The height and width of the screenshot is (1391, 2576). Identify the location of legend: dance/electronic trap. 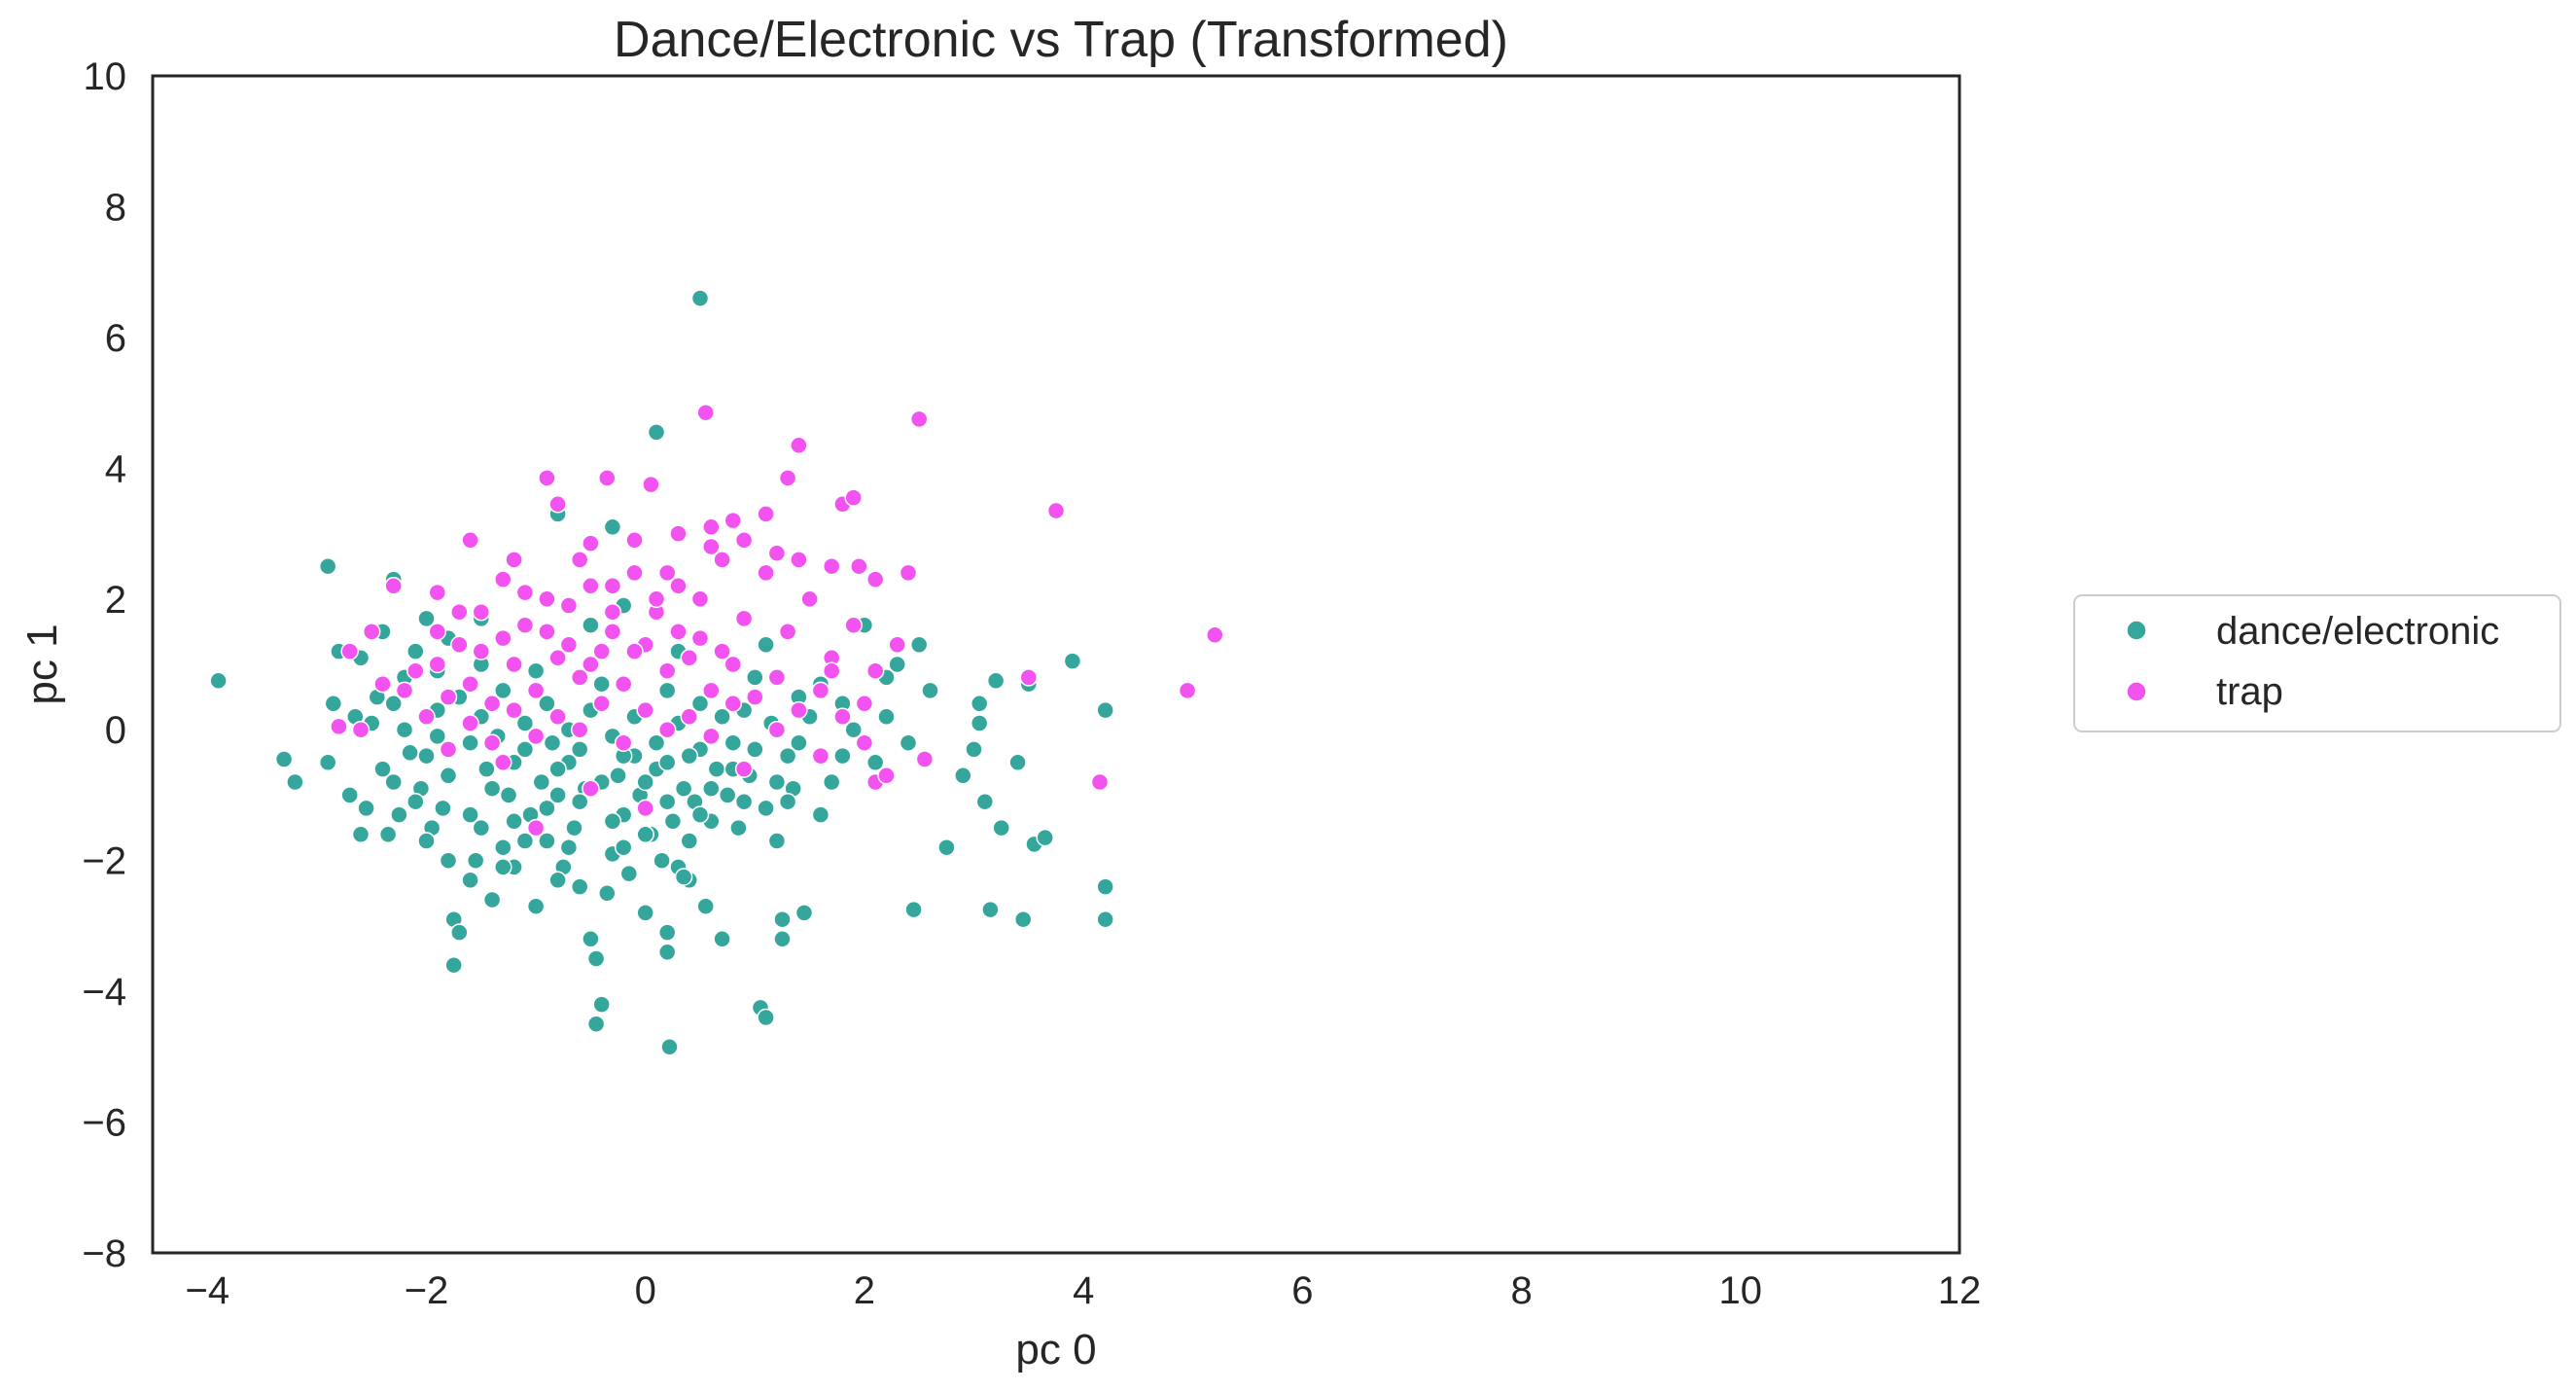
(2317, 663).